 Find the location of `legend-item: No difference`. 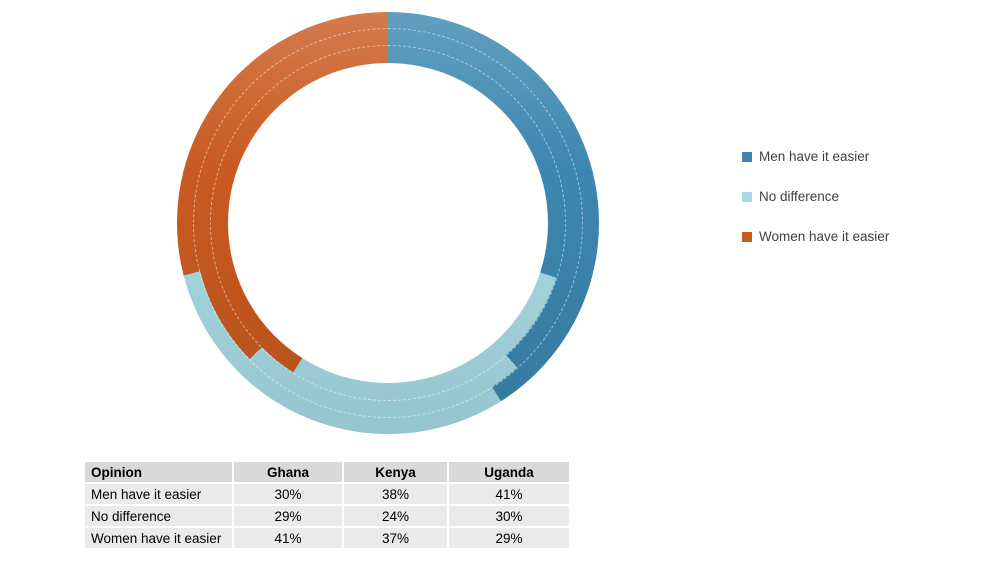

legend-item: No difference is located at coordinates (815, 197).